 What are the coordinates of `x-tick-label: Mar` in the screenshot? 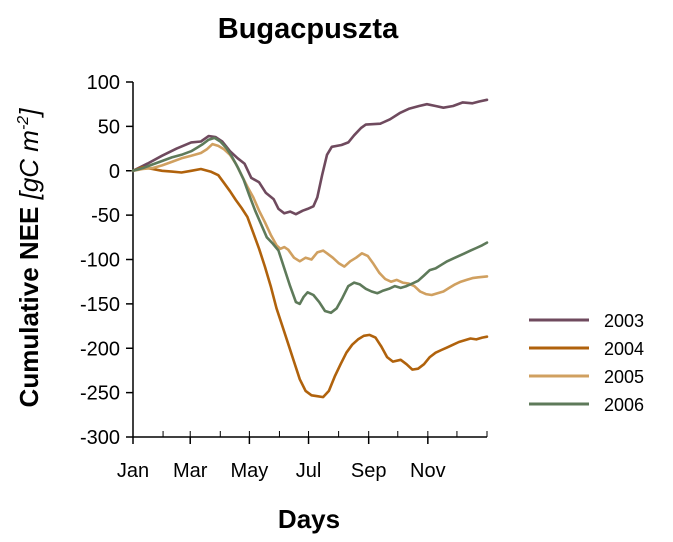 It's located at (190, 471).